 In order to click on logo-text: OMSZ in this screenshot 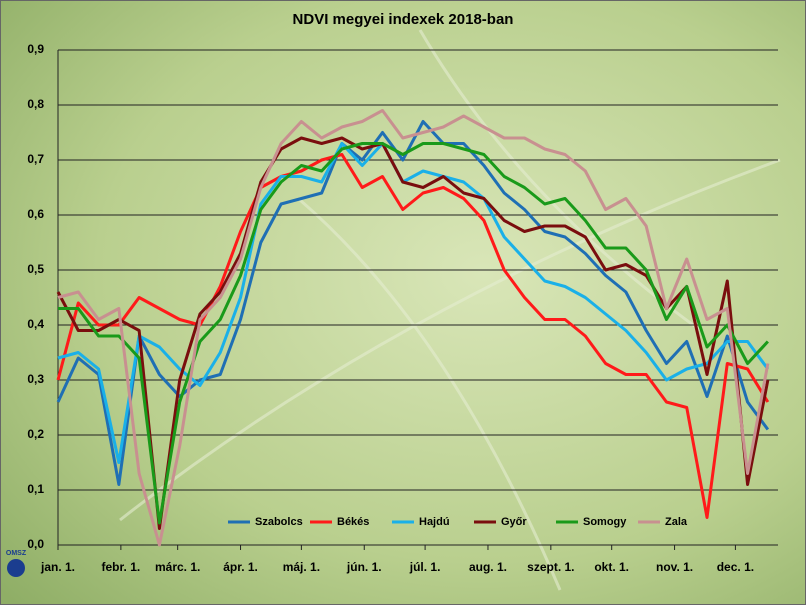, I will do `click(16, 553)`.